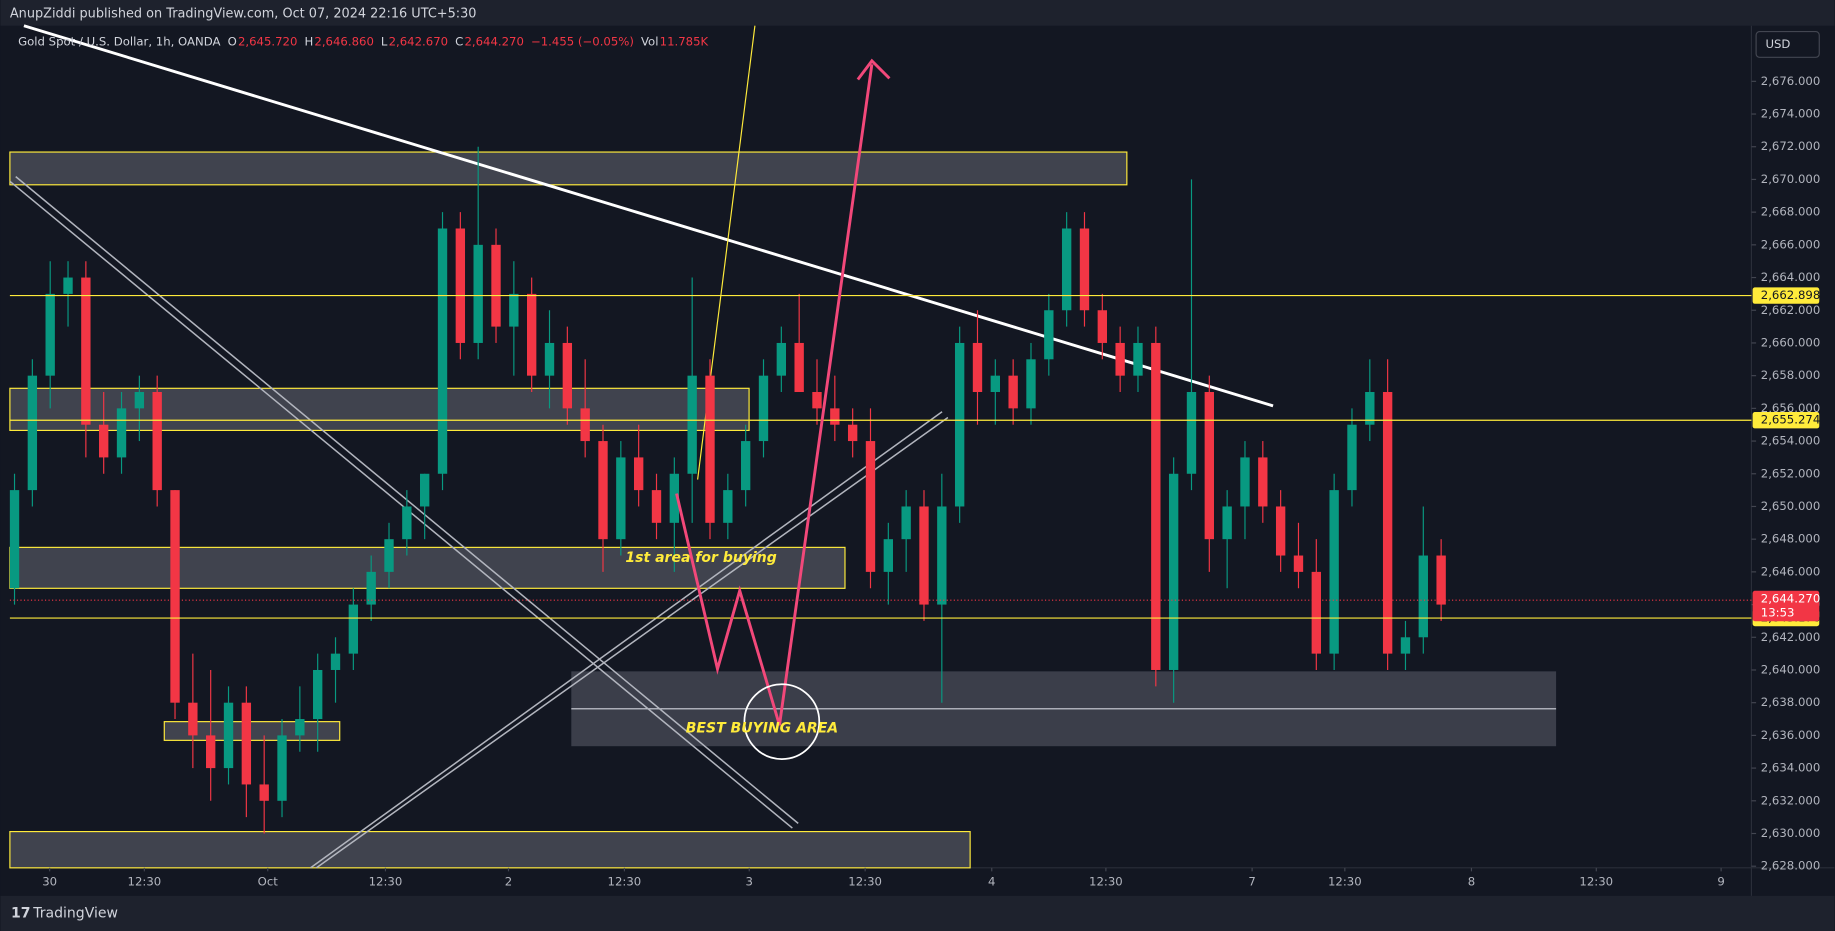 This screenshot has height=931, width=1835. What do you see at coordinates (1790, 637) in the screenshot?
I see `y-tick-label: 2,642.000` at bounding box center [1790, 637].